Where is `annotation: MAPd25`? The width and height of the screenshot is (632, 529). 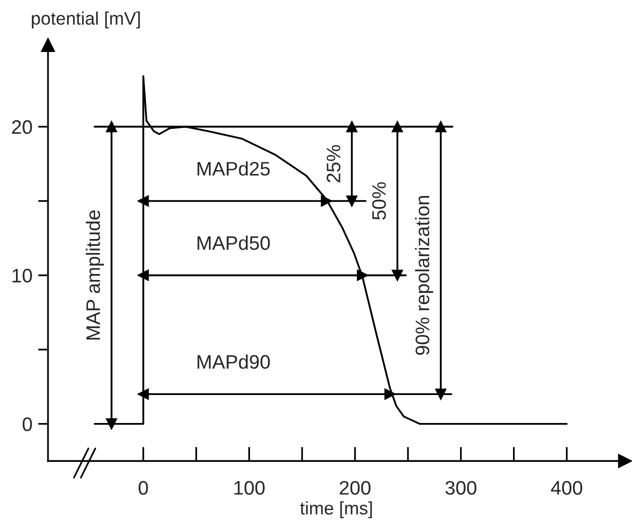 annotation: MAPd25 is located at coordinates (234, 168).